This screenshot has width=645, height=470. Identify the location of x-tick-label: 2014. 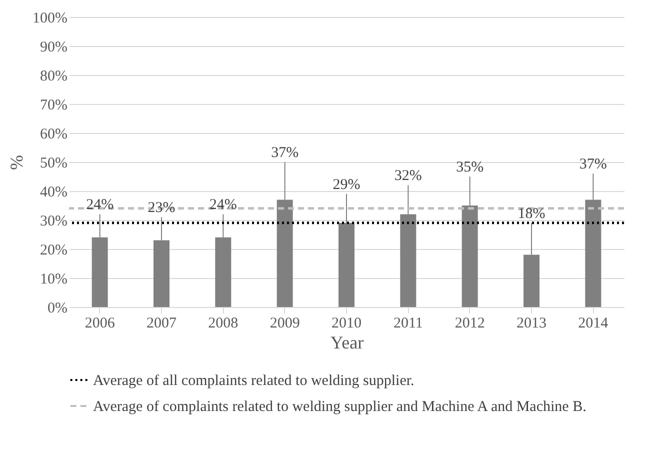
(593, 324).